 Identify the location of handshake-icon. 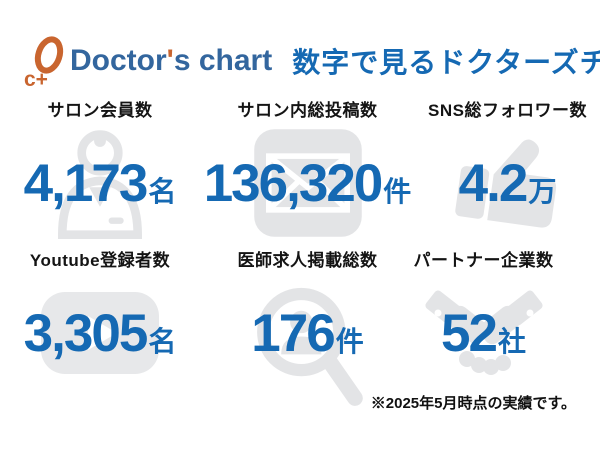
(483, 332).